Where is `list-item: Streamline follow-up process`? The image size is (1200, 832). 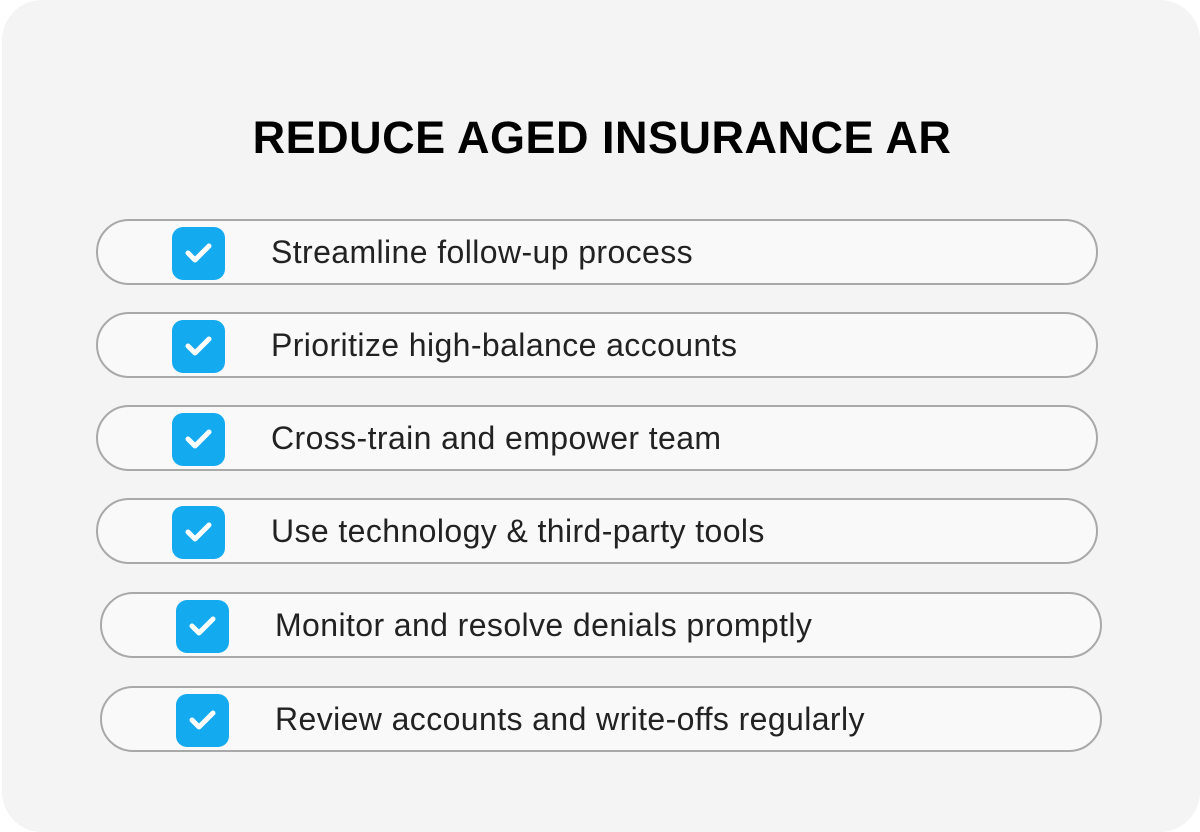
list-item: Streamline follow-up process is located at coordinates (597, 252).